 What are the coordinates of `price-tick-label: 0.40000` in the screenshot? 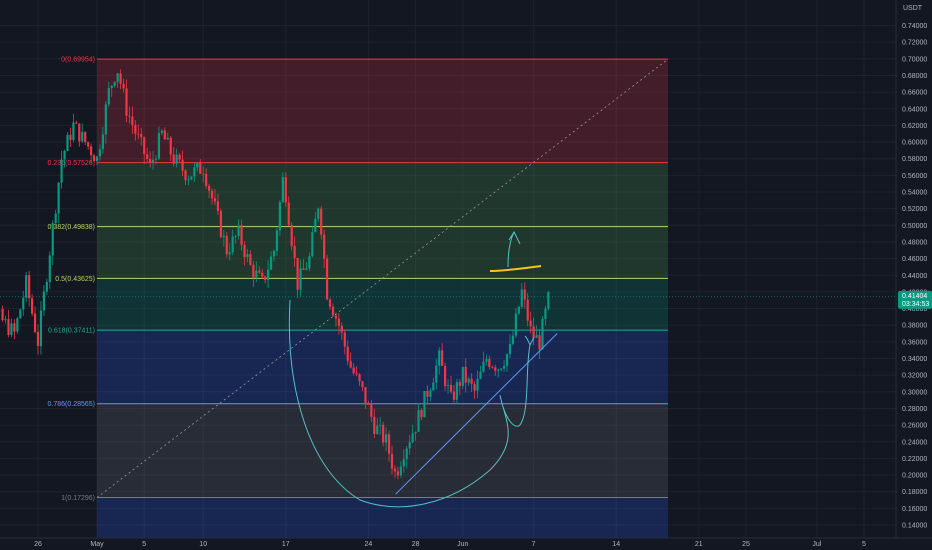 It's located at (914, 309).